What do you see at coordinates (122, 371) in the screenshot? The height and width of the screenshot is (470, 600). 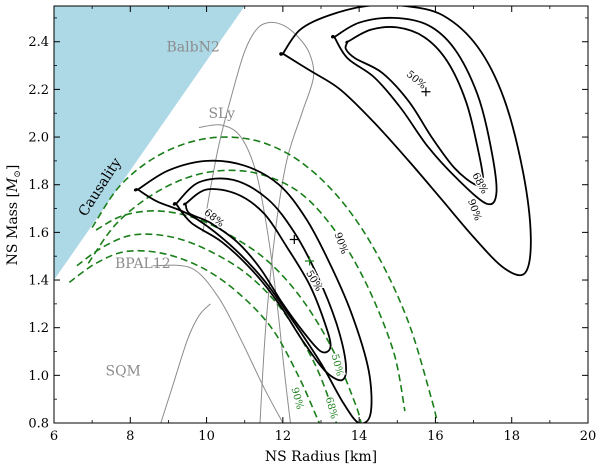 I see `eos-label-sqm: SQM` at bounding box center [122, 371].